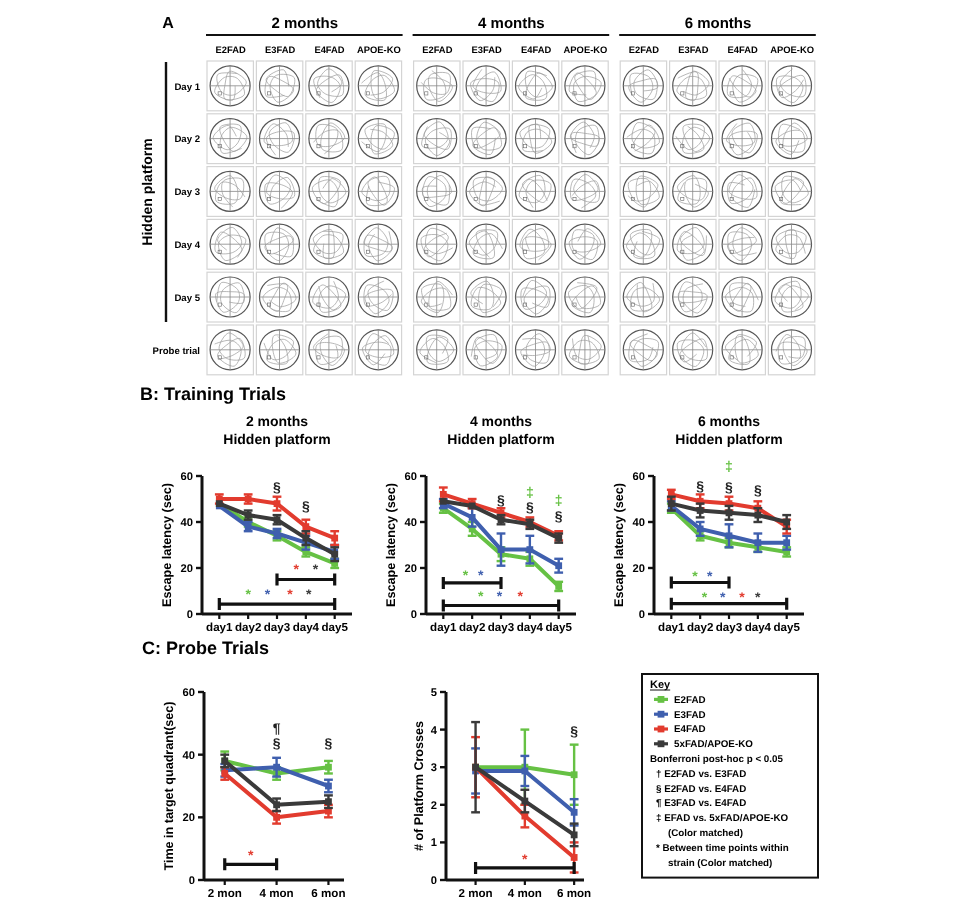 This screenshot has width=954, height=898. I want to click on text: B: Training Trials, so click(213, 394).